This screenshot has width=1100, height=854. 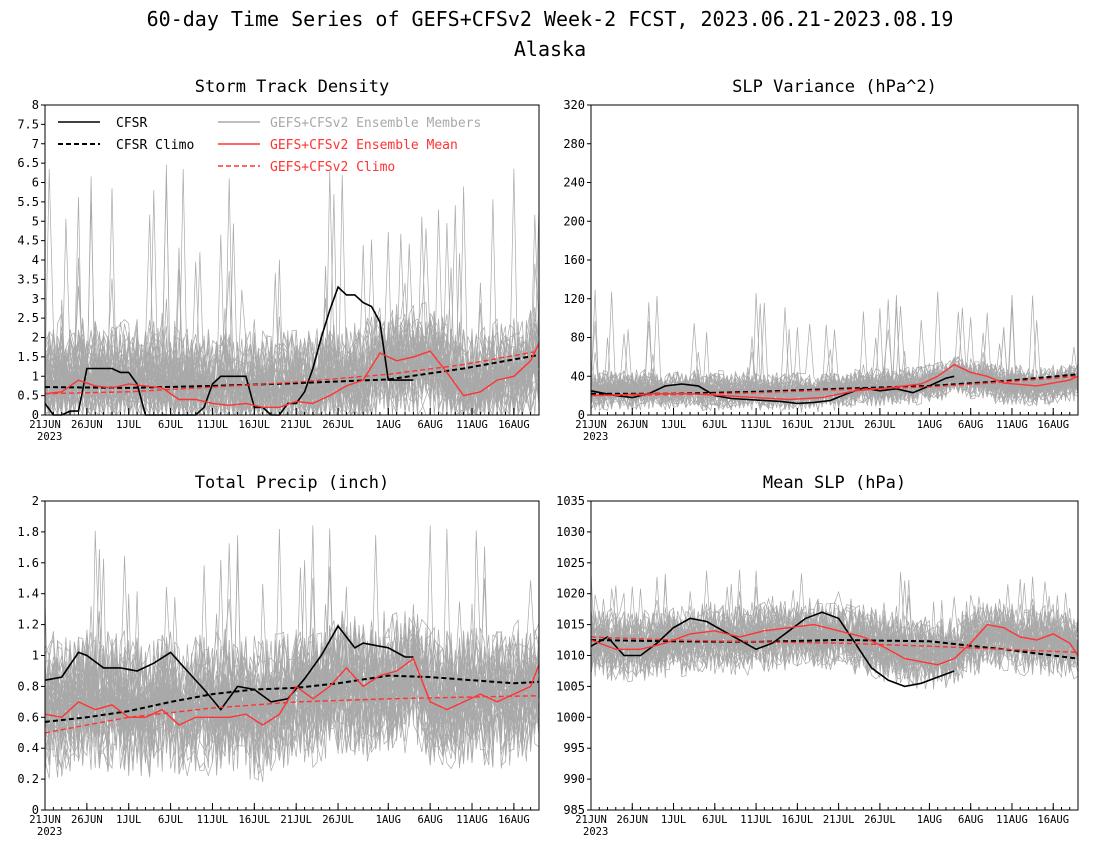 I want to click on y-tick-label: 7, so click(x=35, y=144).